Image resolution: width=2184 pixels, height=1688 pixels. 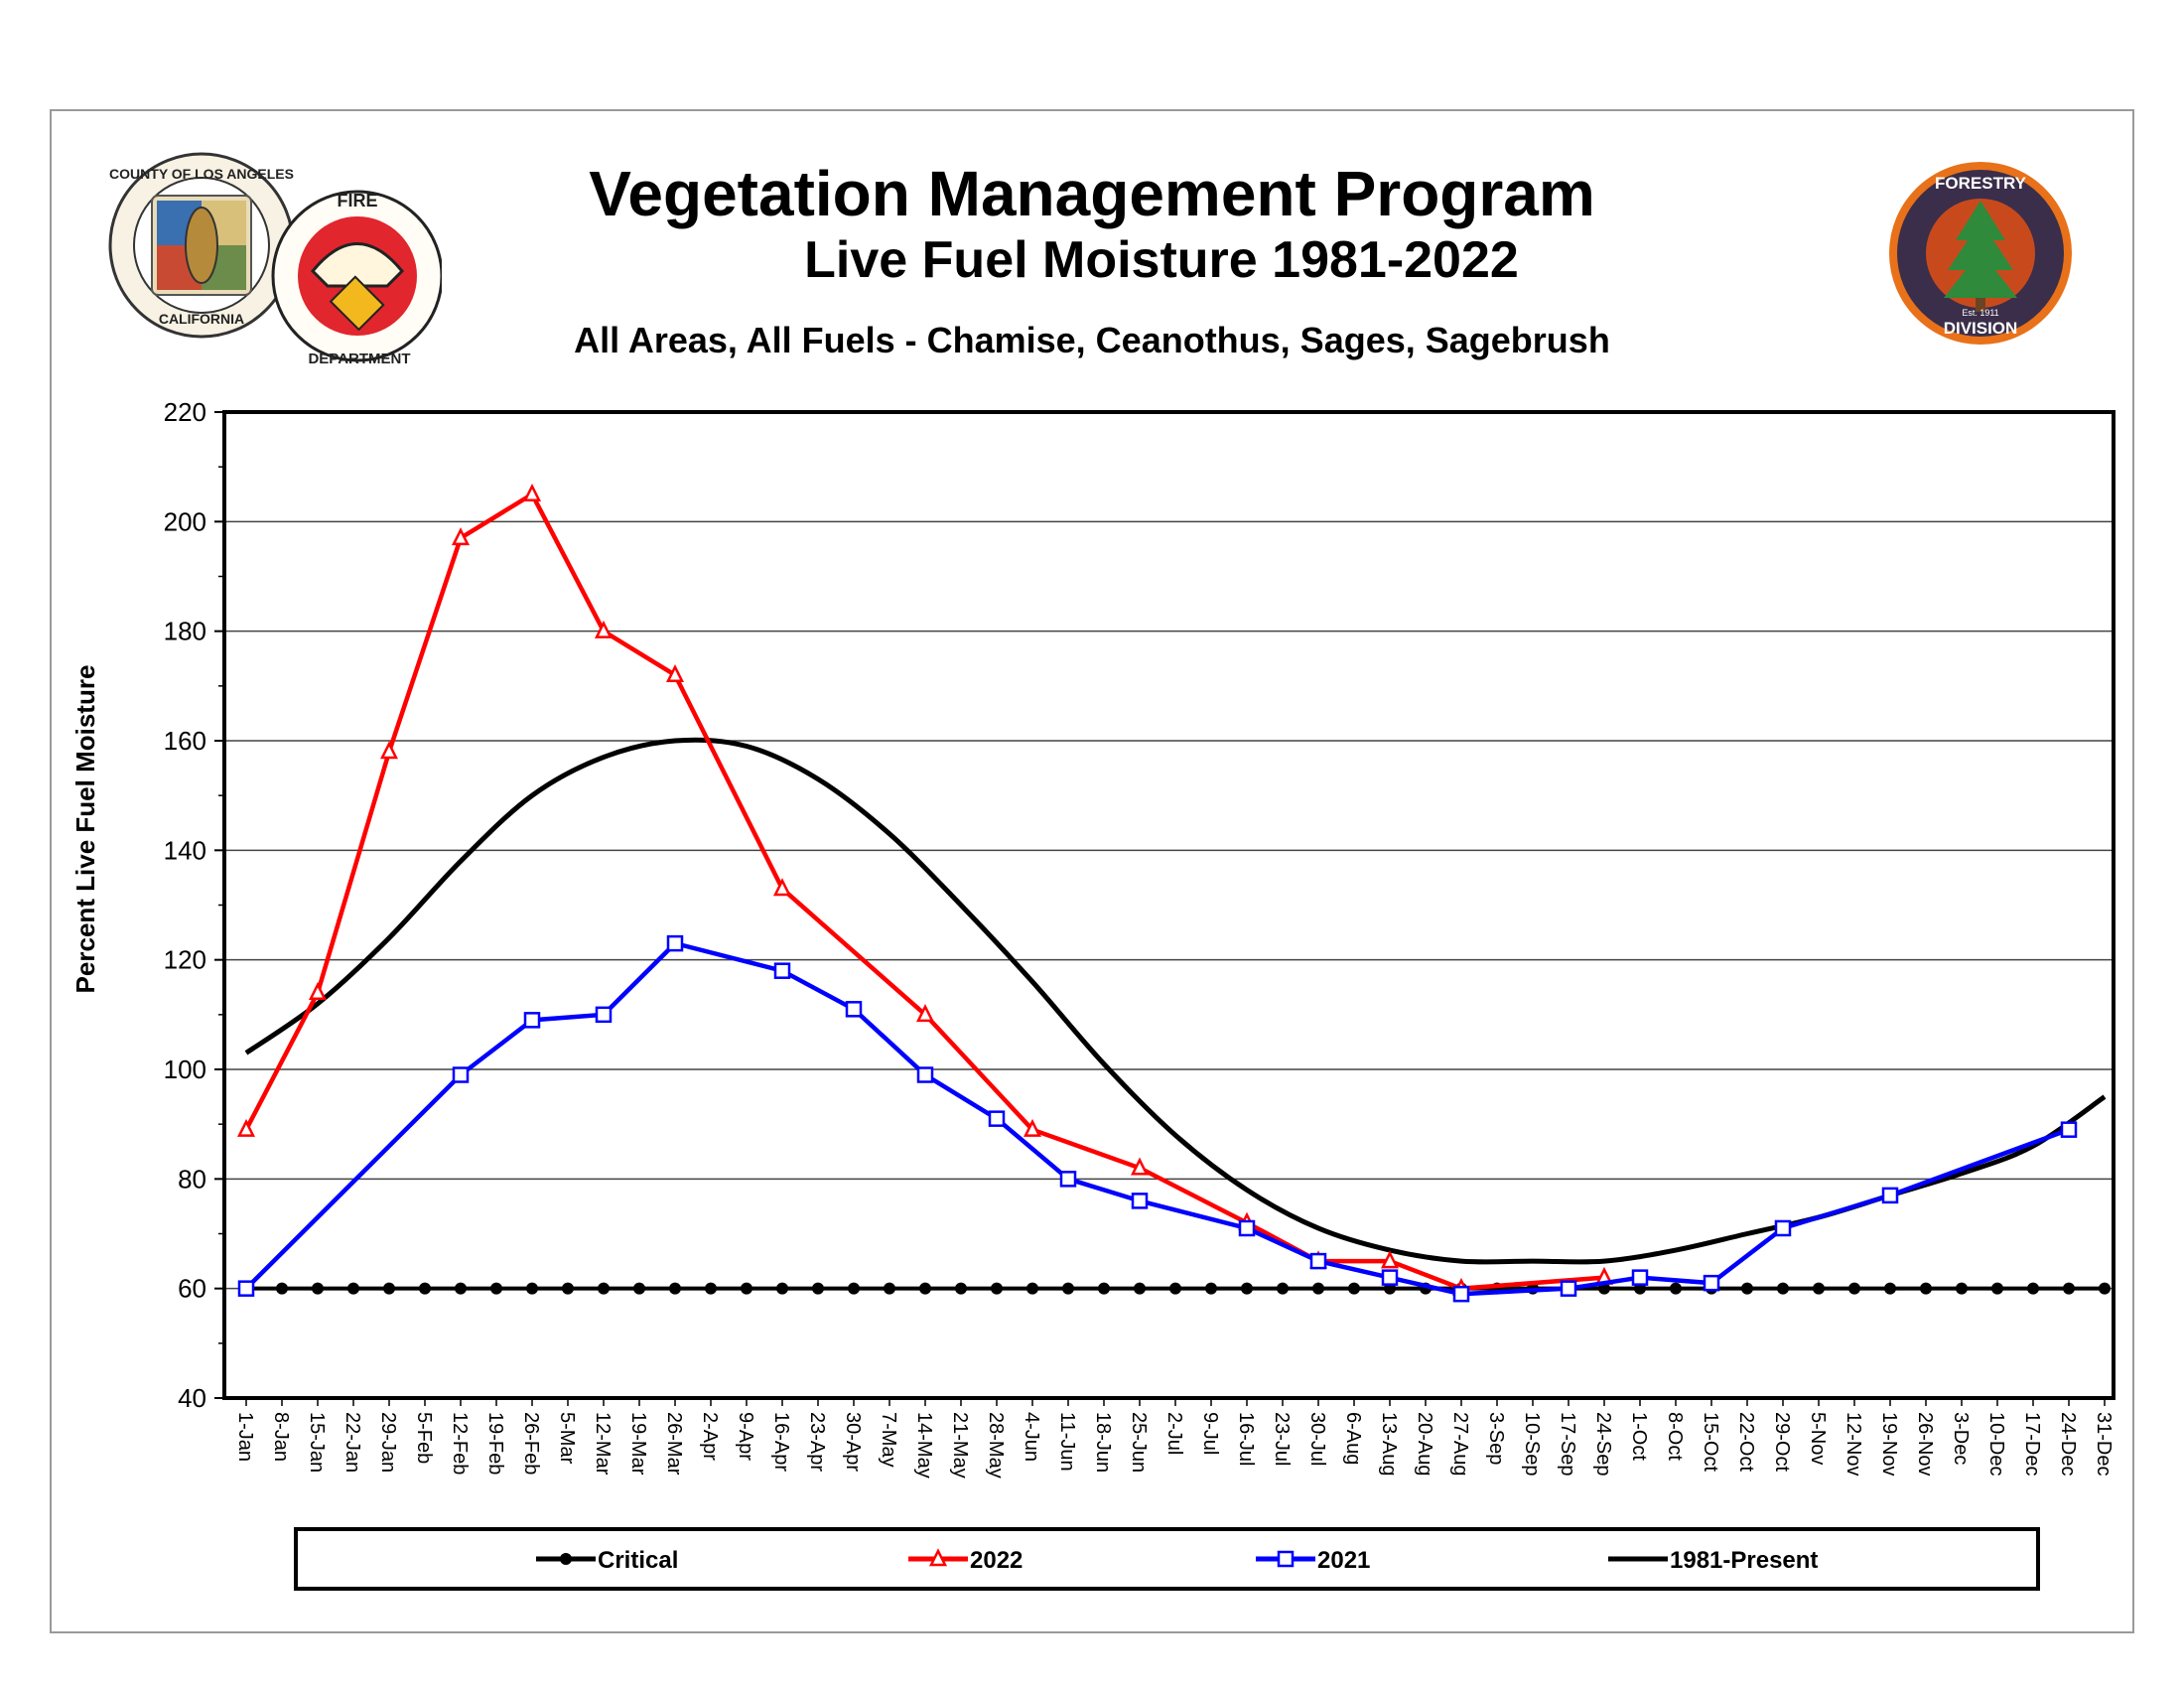 What do you see at coordinates (1092, 193) in the screenshot?
I see `page-title: Vegetation Management Program` at bounding box center [1092, 193].